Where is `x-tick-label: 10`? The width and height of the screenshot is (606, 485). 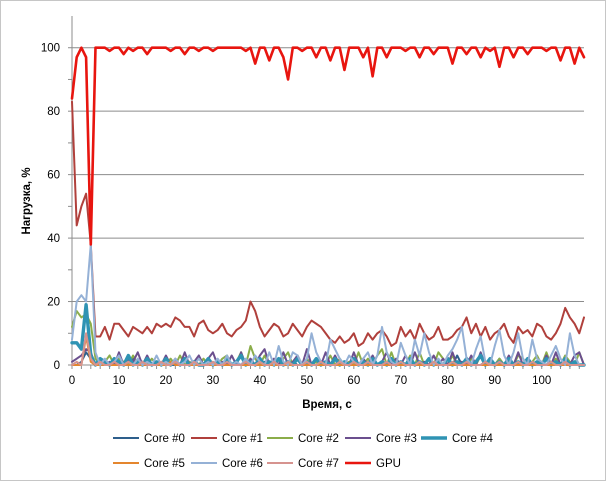
x-tick-label: 10 is located at coordinates (119, 381).